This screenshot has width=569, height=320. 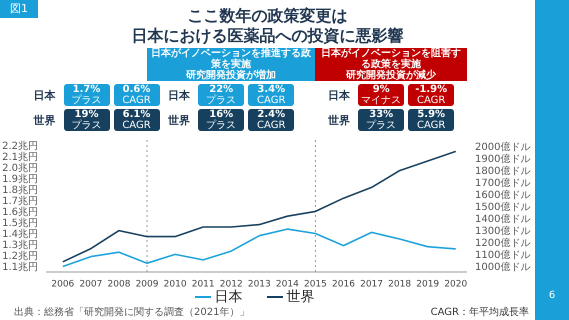 What do you see at coordinates (502, 255) in the screenshot?
I see `y2-tick-label: 1100億ドル` at bounding box center [502, 255].